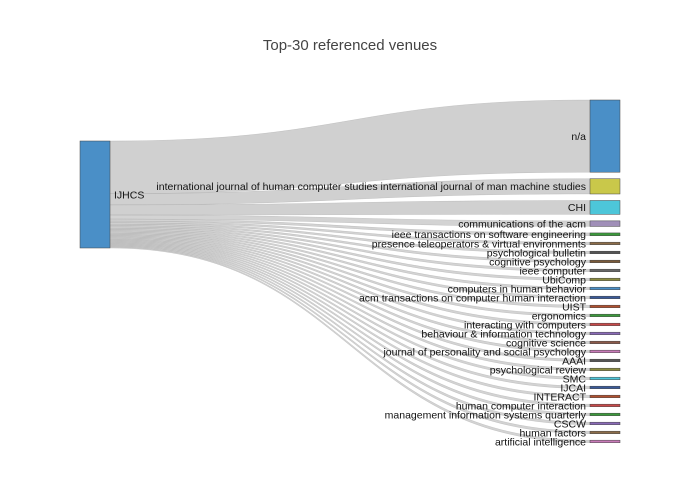  What do you see at coordinates (540, 442) in the screenshot?
I see `node-label-27: artificial intelligence` at bounding box center [540, 442].